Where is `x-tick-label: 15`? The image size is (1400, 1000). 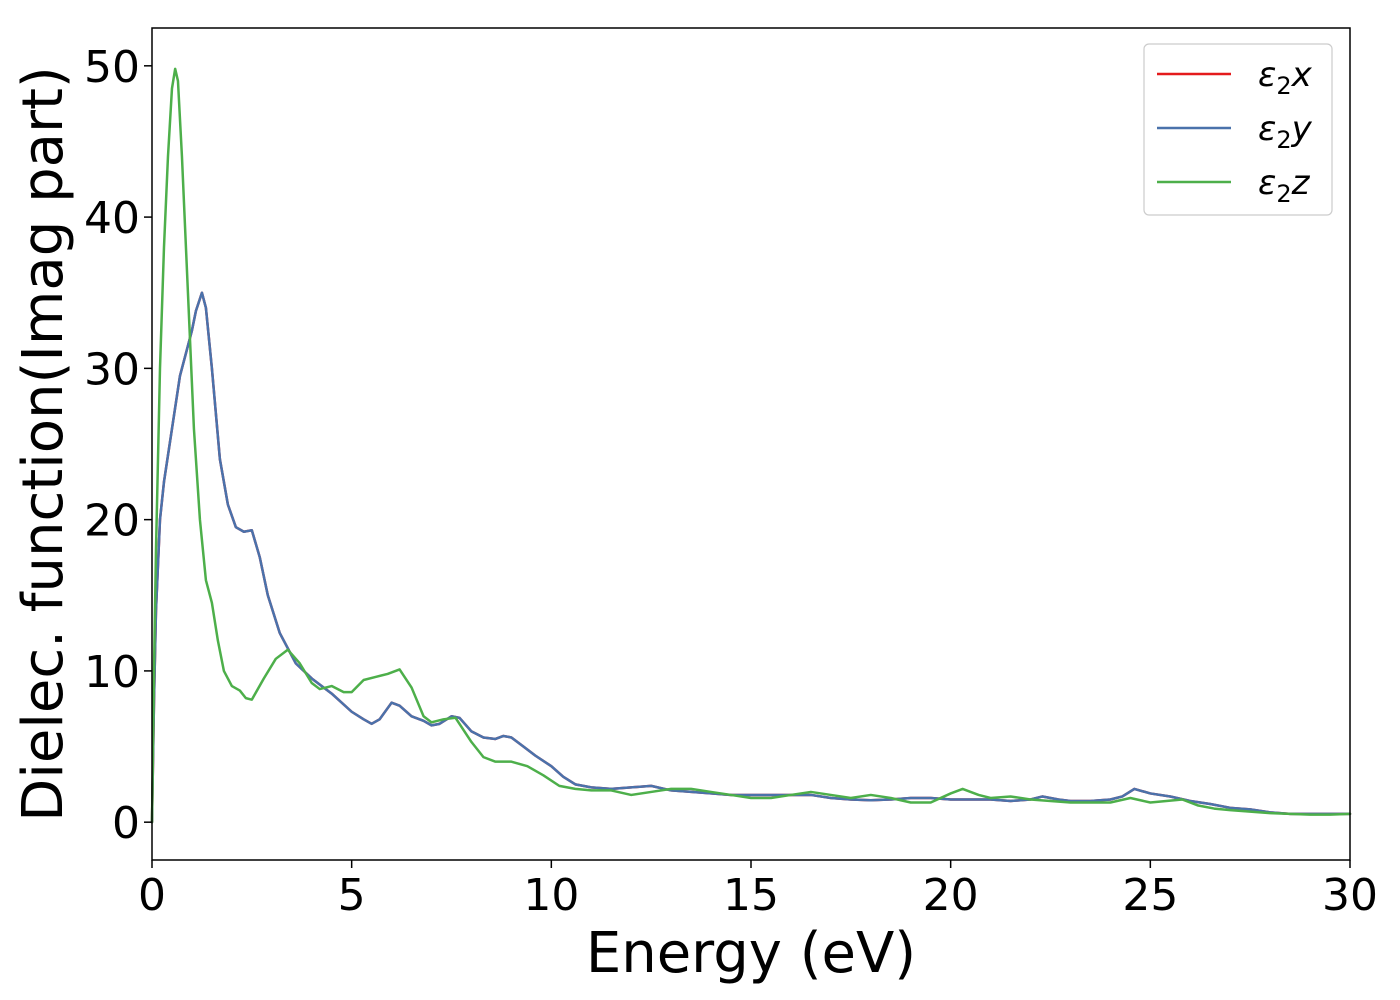 x-tick-label: 15 is located at coordinates (751, 895).